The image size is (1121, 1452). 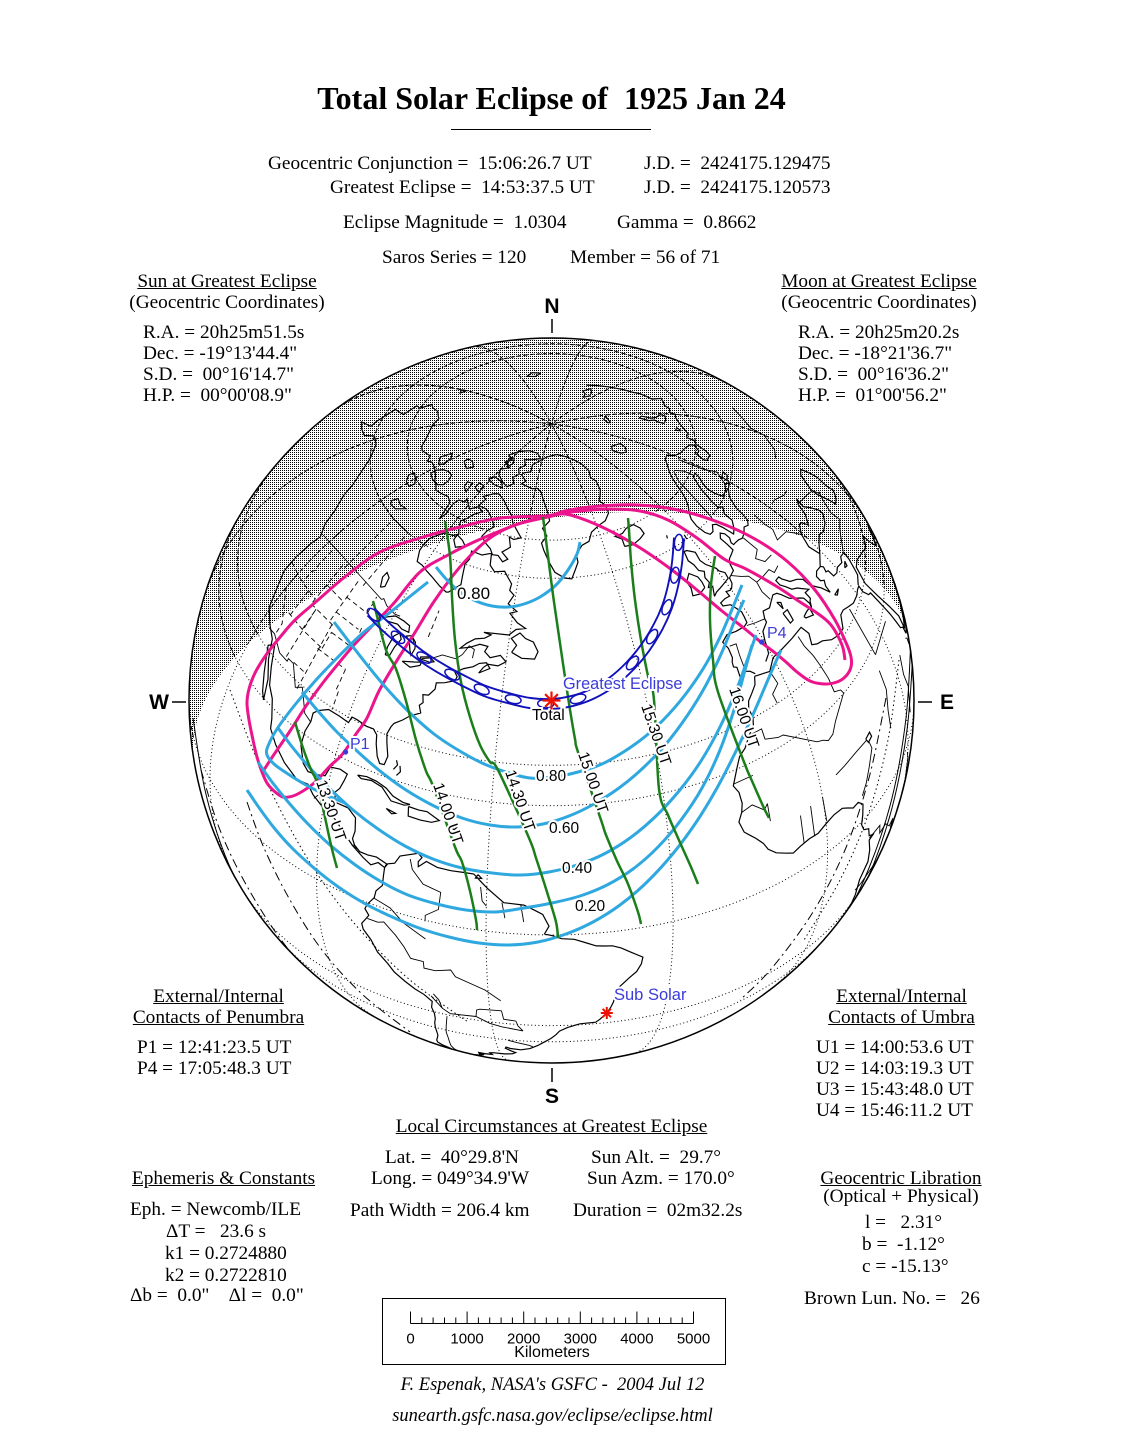 I want to click on svg-text: P1, so click(x=360, y=744).